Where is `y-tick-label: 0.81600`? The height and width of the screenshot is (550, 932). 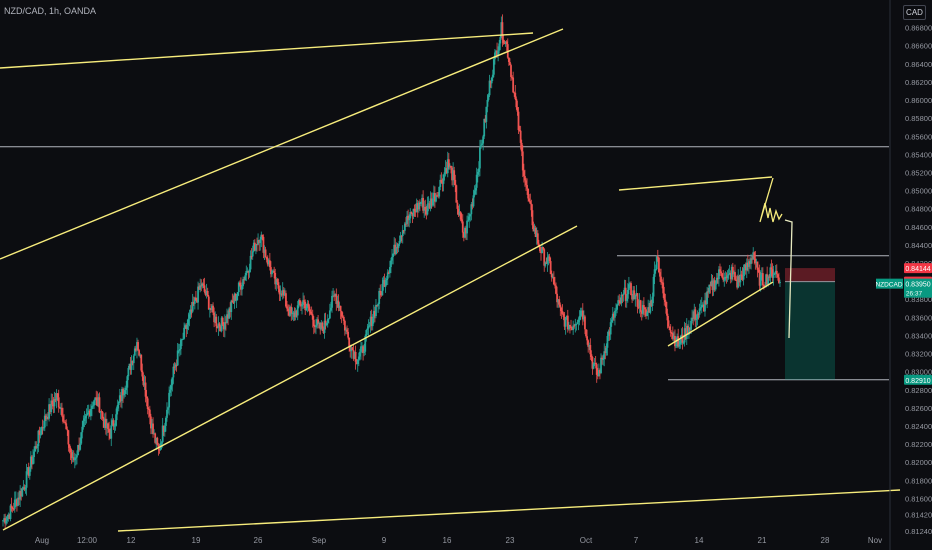
y-tick-label: 0.81600 is located at coordinates (918, 498).